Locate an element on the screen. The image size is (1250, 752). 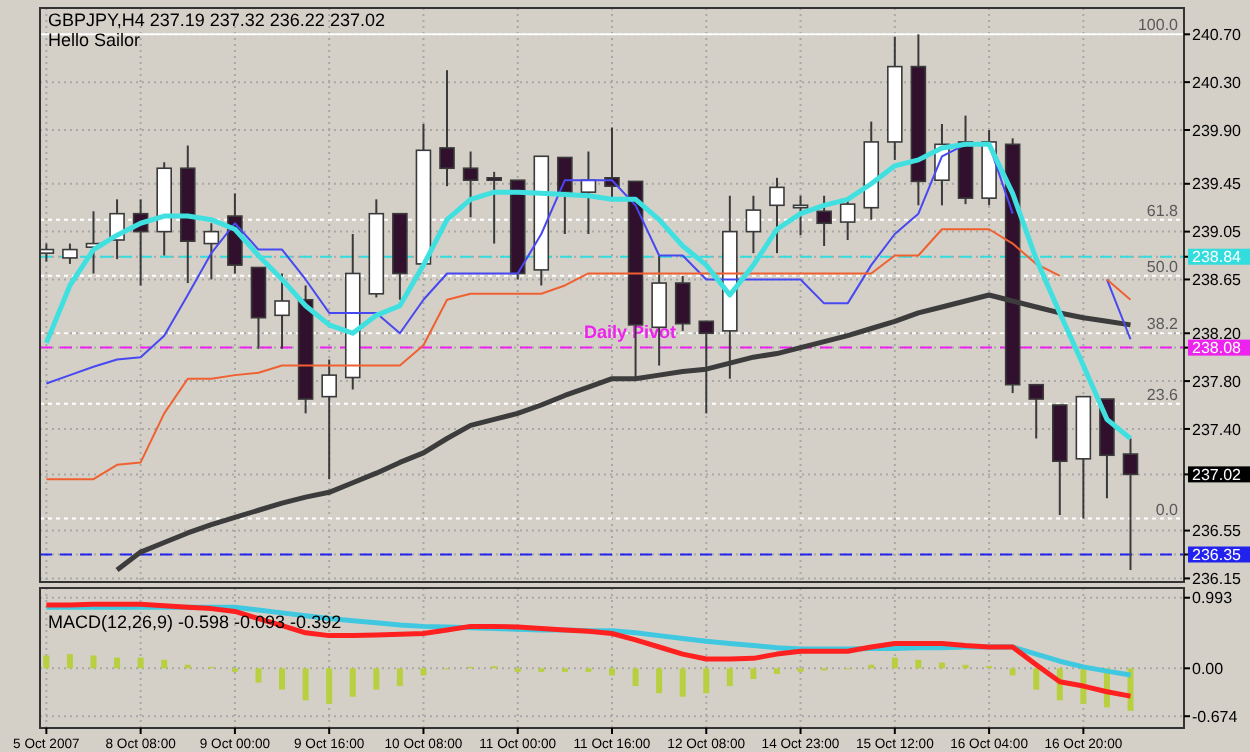
y-tick-label: 0.993 is located at coordinates (1213, 598).